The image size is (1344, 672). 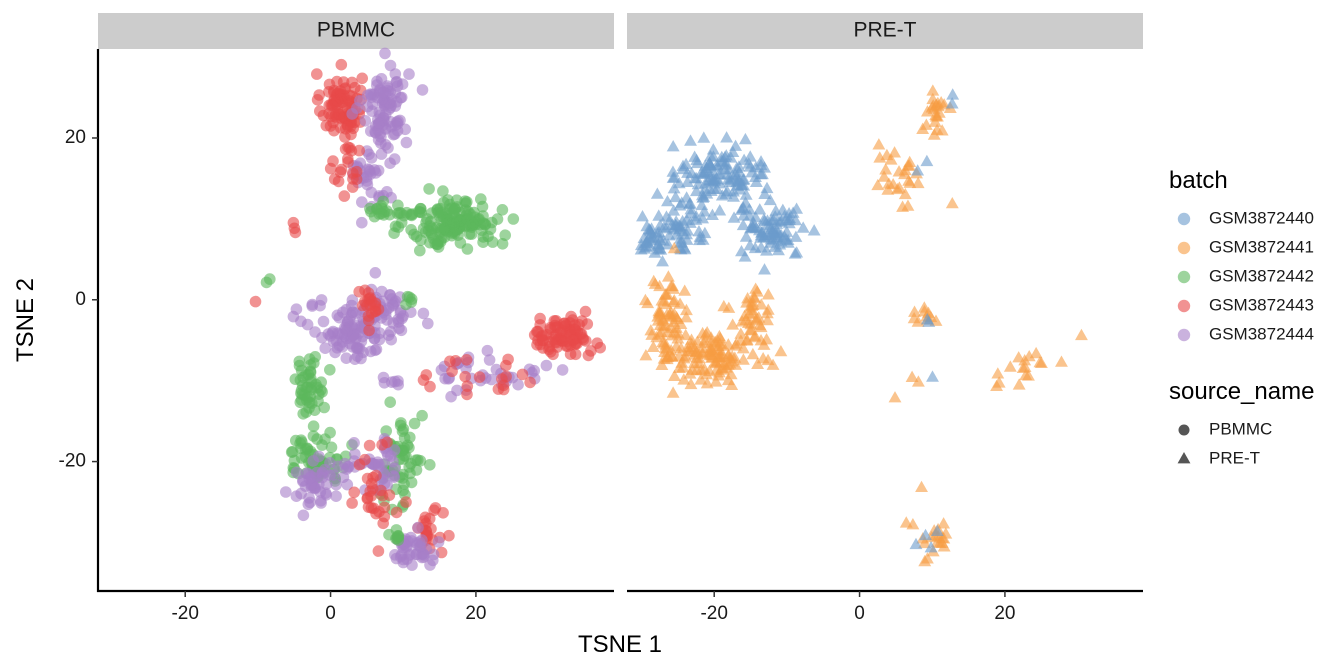 What do you see at coordinates (885, 30) in the screenshot?
I see `facet-label-pre-t: PRE-T` at bounding box center [885, 30].